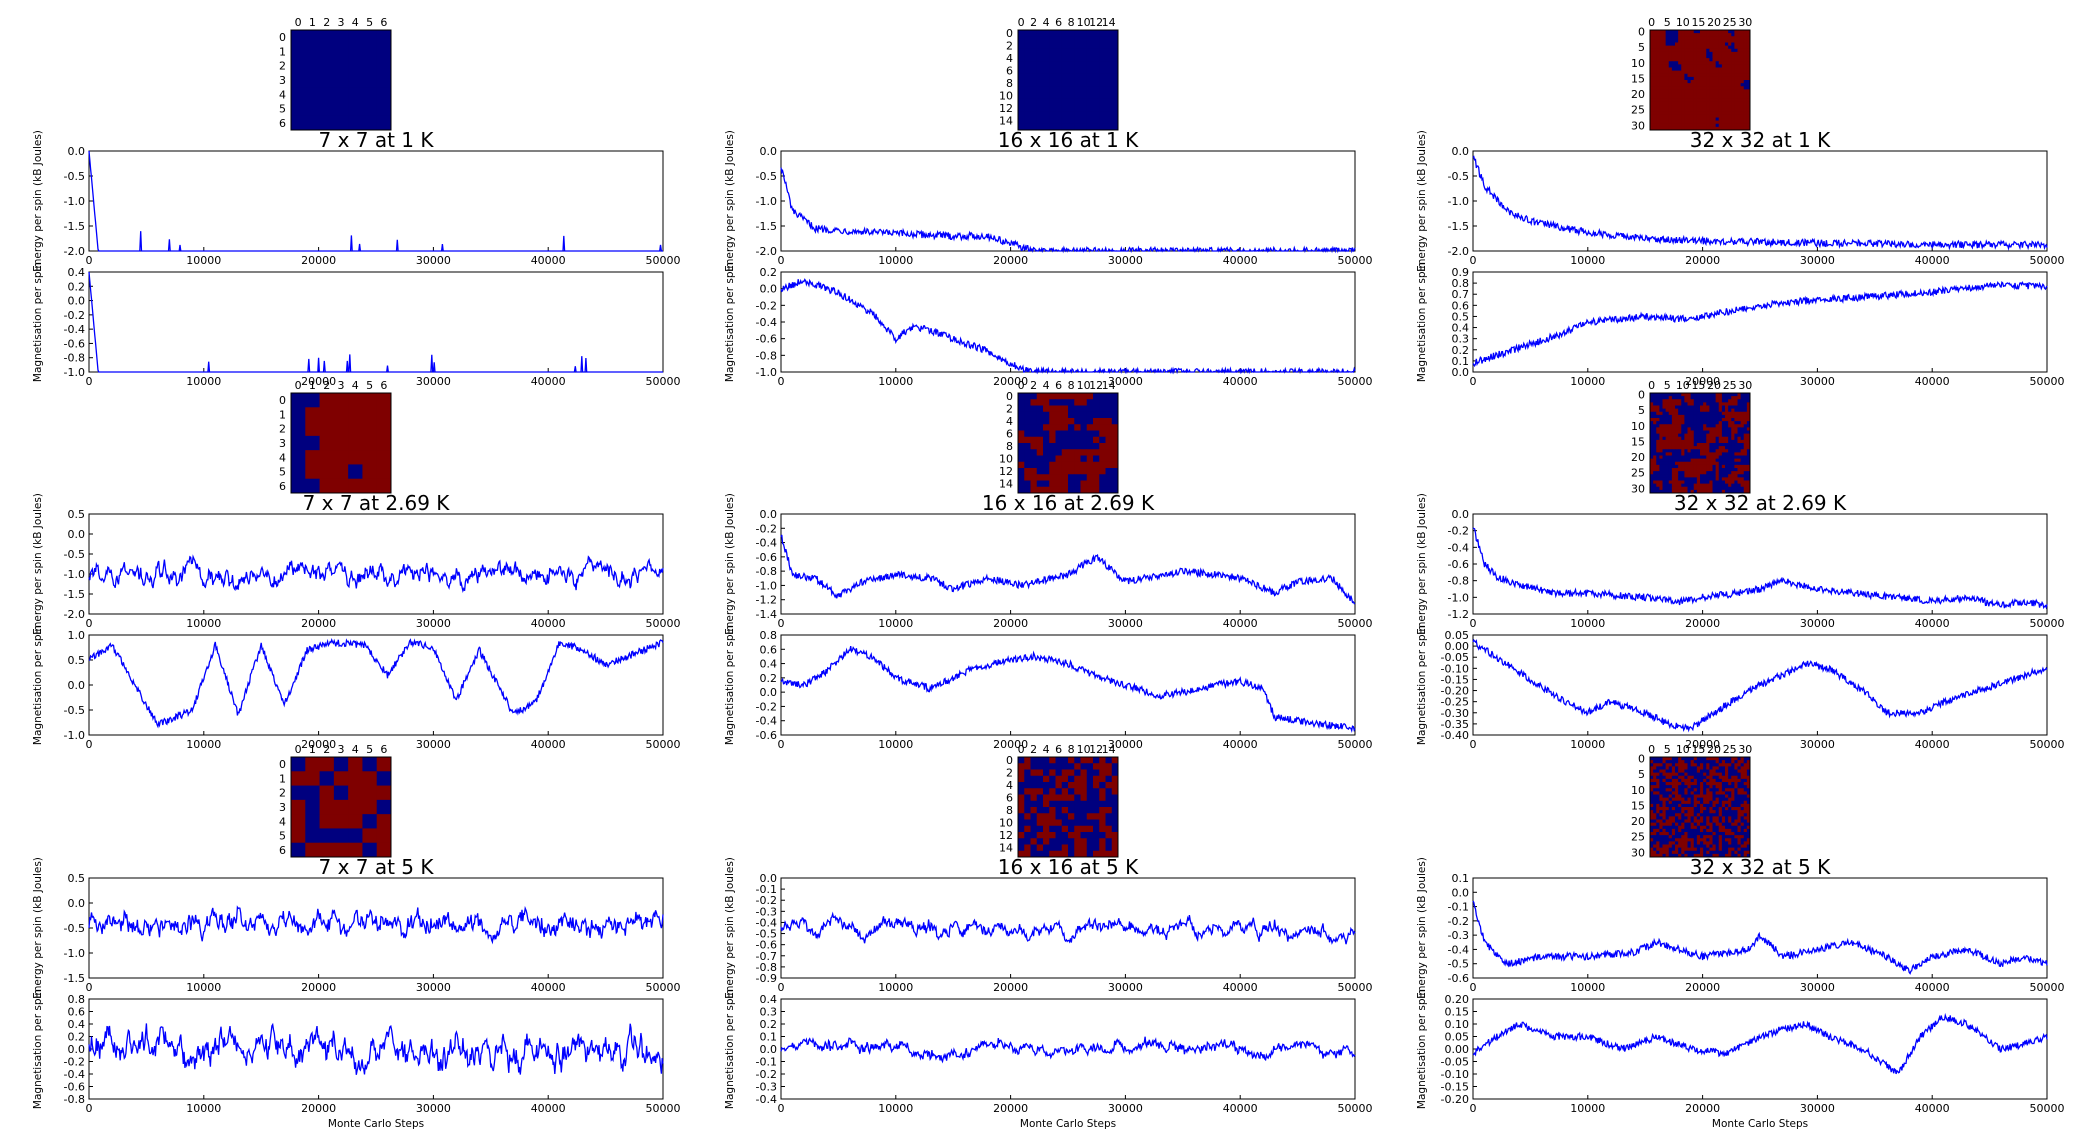 This screenshot has height=1138, width=2100. What do you see at coordinates (1760, 203) in the screenshot?
I see `data-trace` at bounding box center [1760, 203].